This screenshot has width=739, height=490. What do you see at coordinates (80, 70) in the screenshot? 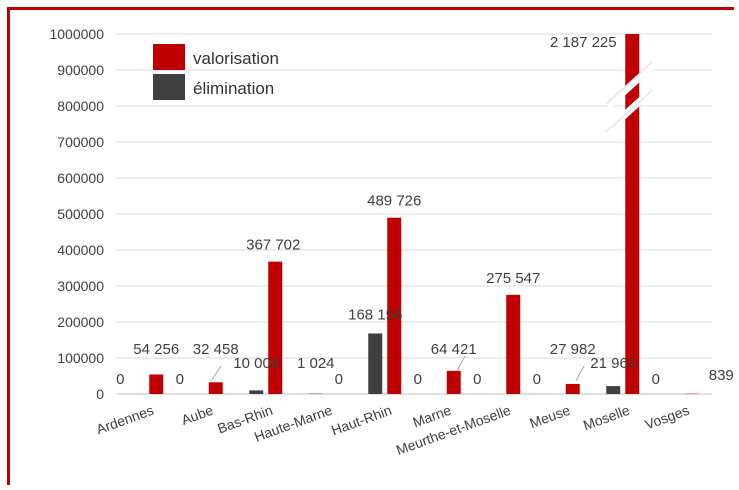
I see `y-tick-label: 900000` at bounding box center [80, 70].